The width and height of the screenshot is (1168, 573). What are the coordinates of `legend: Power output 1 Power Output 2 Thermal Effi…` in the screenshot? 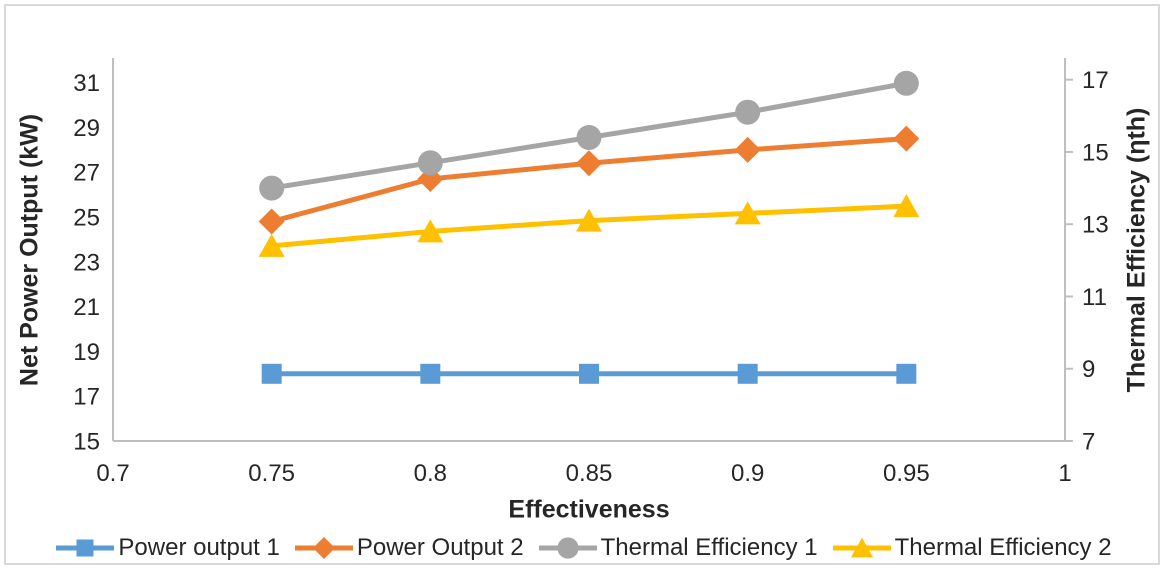 It's located at (584, 548).